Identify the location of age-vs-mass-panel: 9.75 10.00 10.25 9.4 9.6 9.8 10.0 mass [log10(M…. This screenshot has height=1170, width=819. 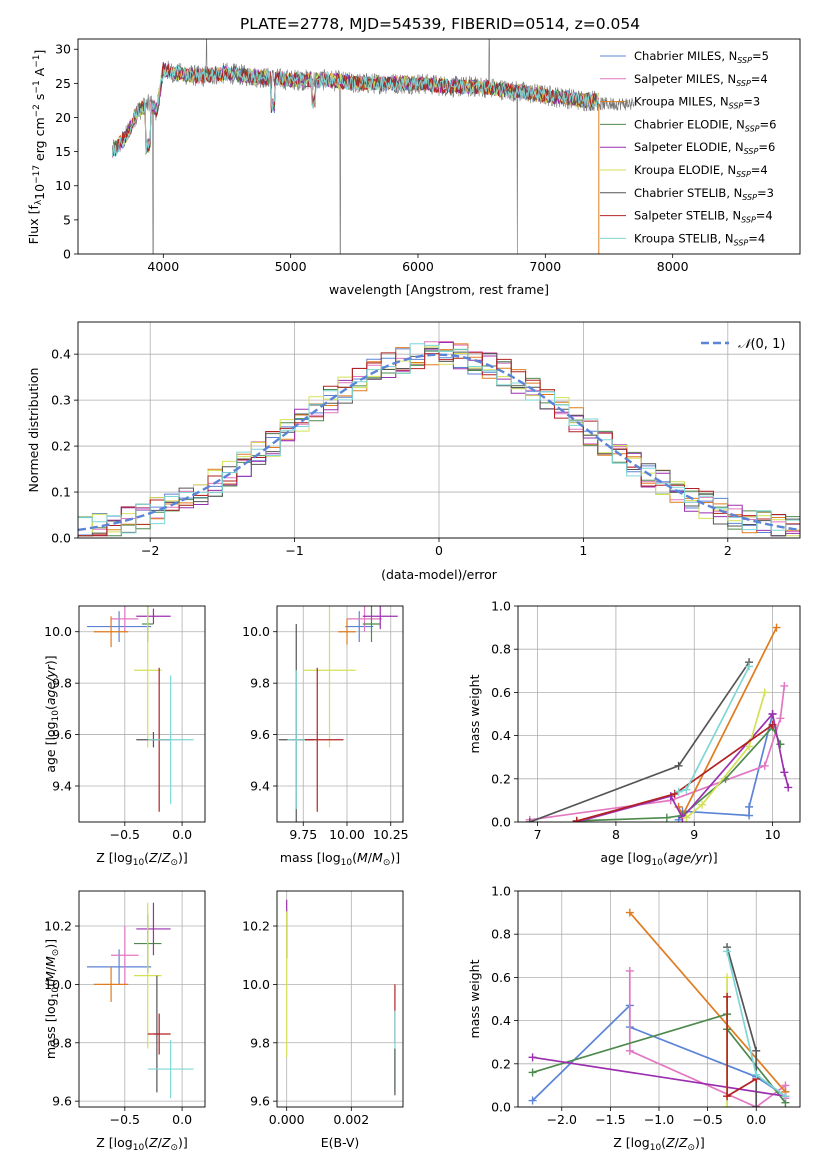
(325, 736).